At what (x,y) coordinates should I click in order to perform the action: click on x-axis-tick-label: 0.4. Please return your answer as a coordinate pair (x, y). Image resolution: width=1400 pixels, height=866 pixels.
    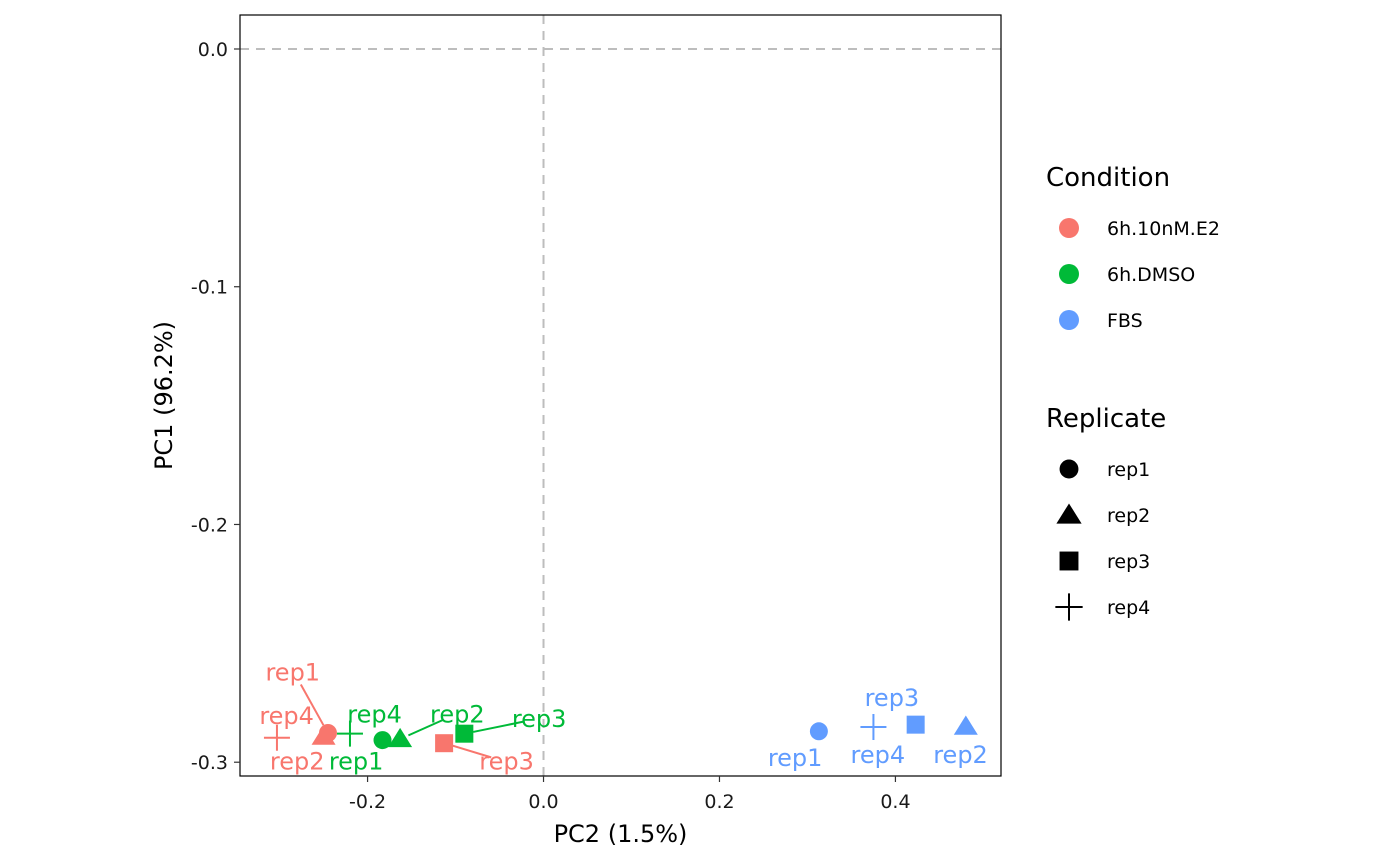
    Looking at the image, I should click on (895, 802).